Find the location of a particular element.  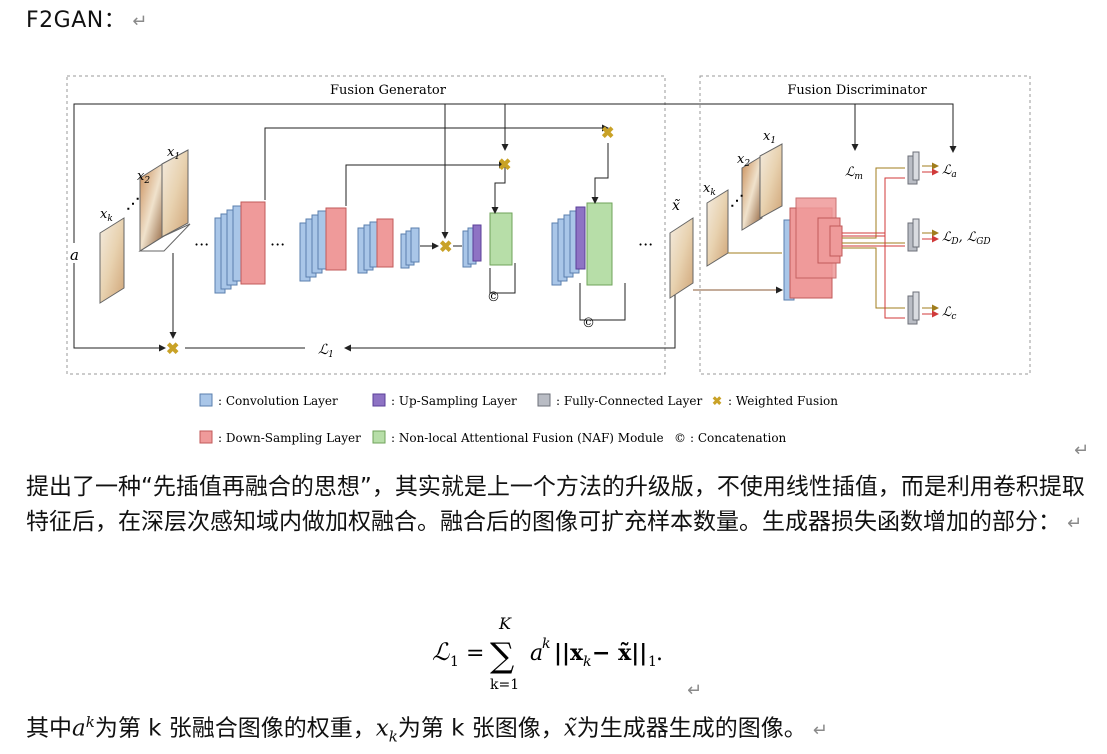

heading-title: F2GAN： is located at coordinates (76, 20).